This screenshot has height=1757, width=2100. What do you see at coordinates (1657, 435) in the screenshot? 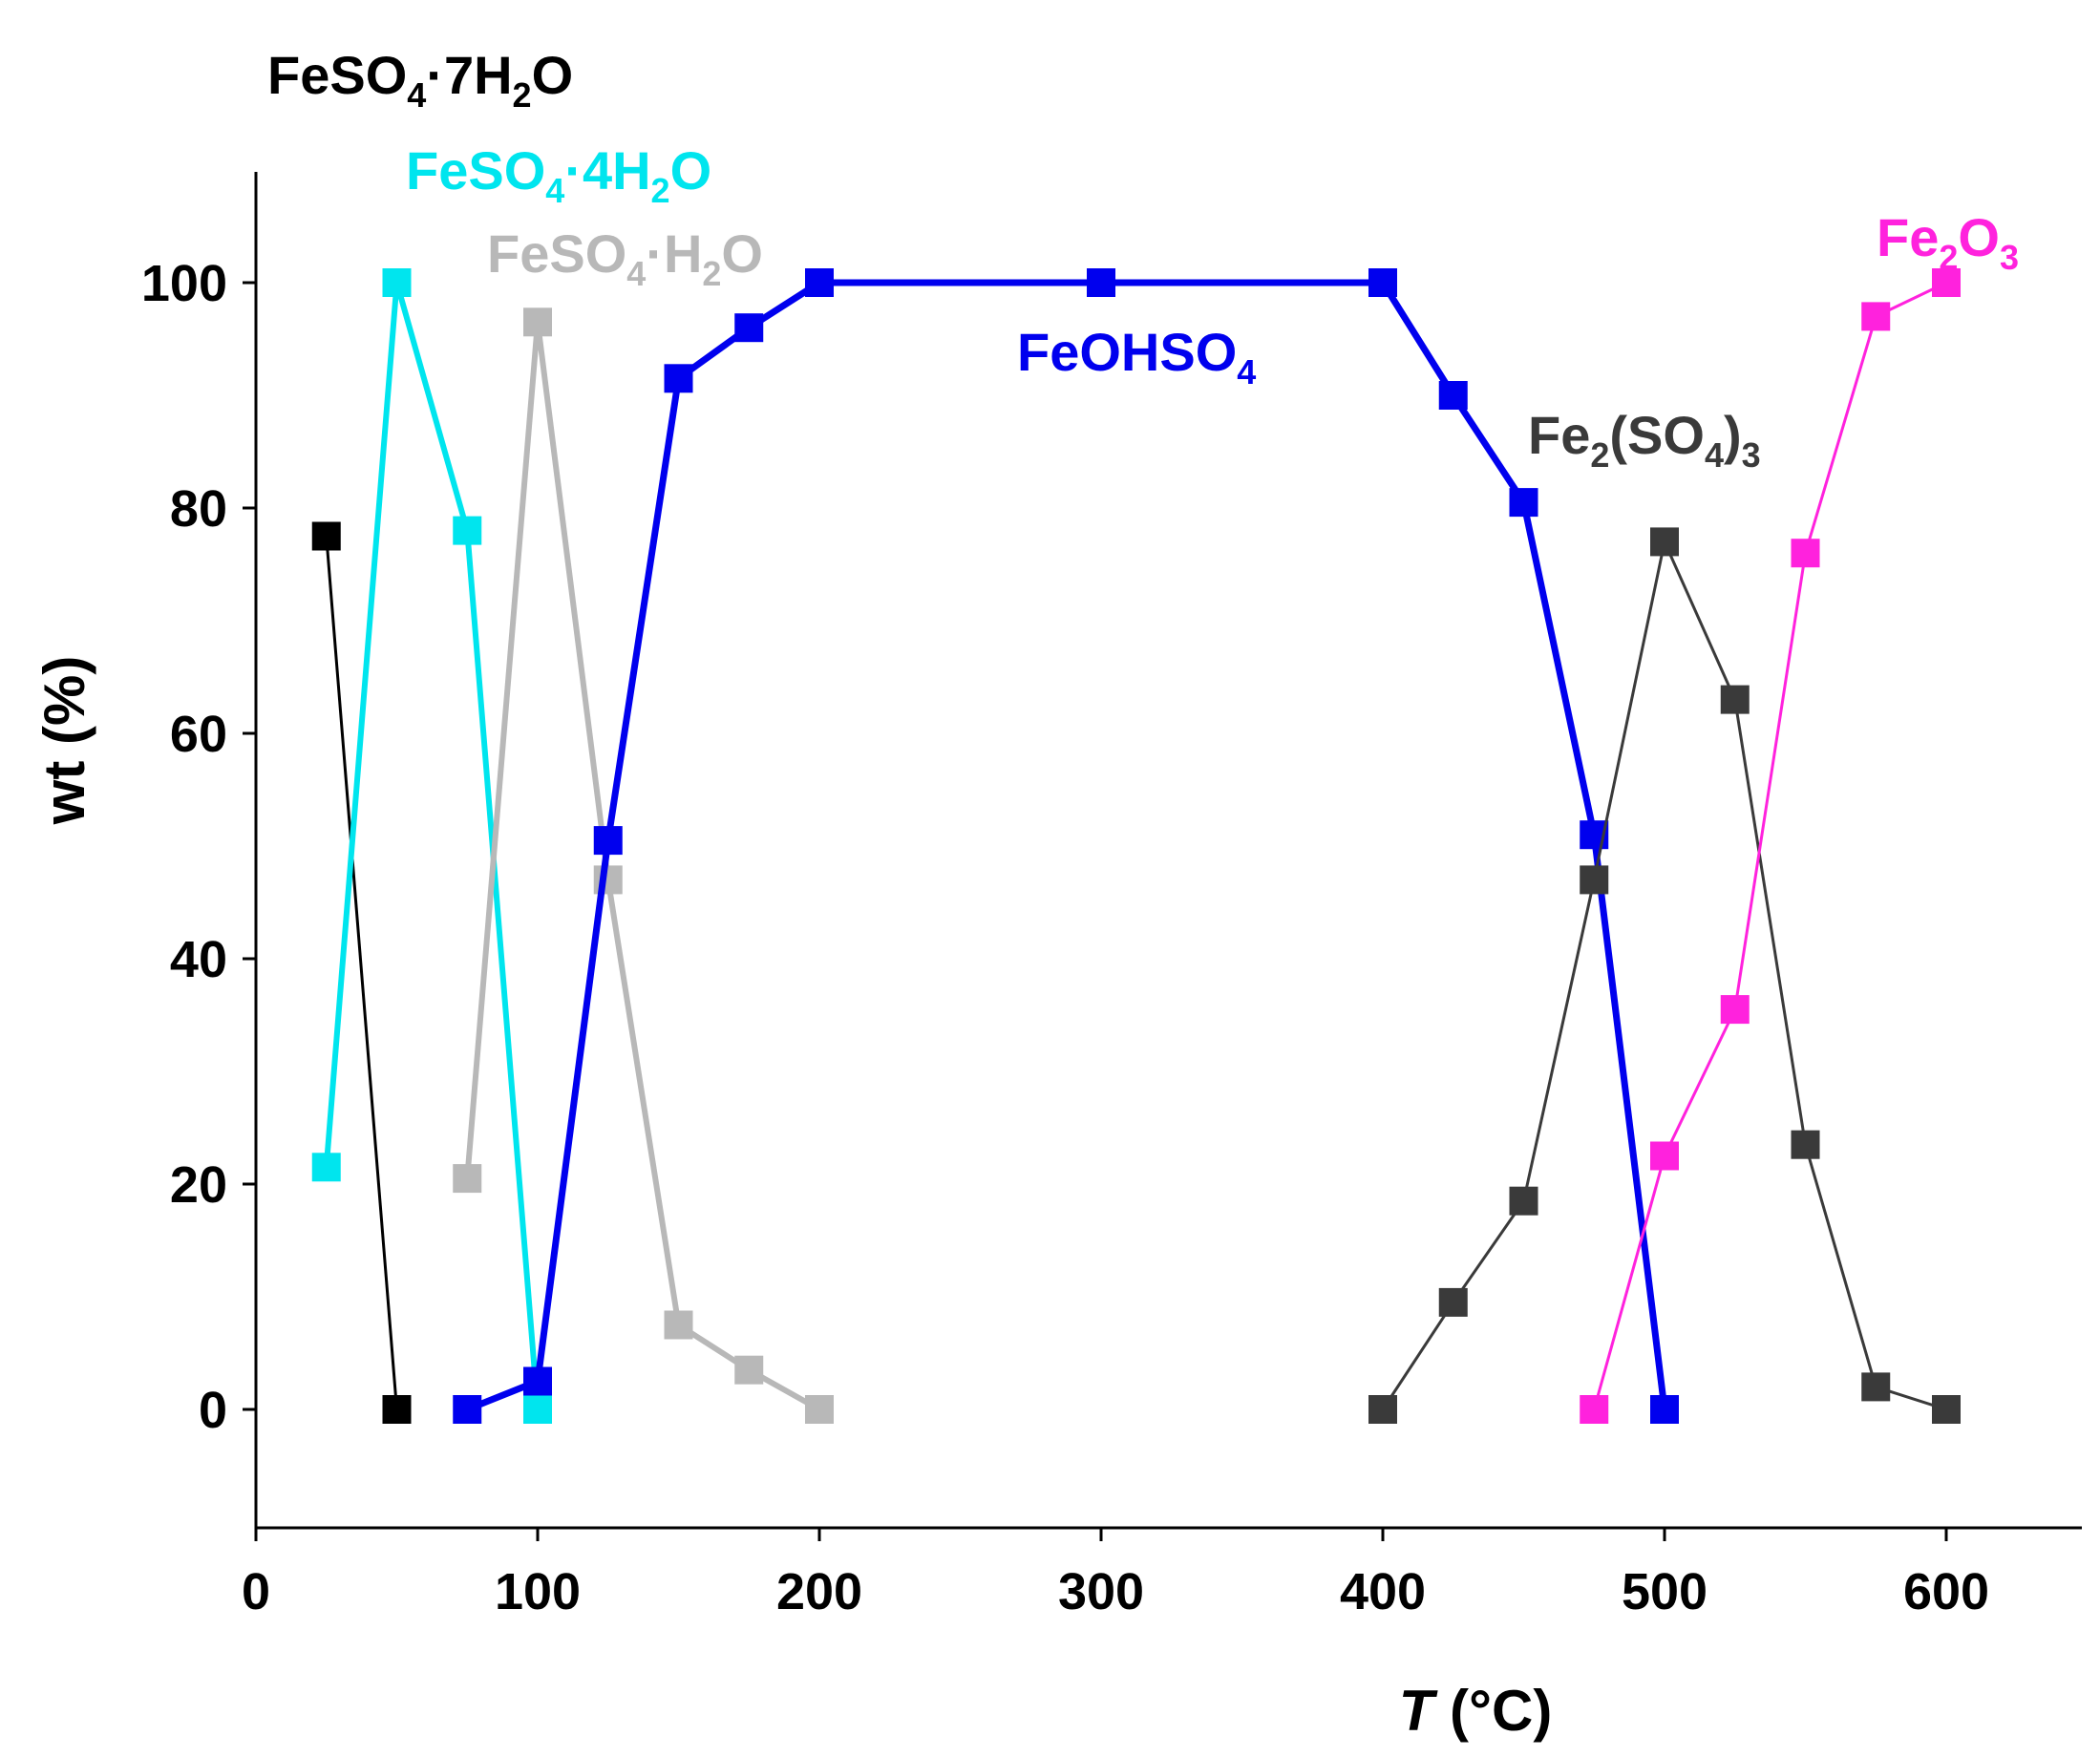
I see `series-label-text: (SO` at bounding box center [1657, 435].